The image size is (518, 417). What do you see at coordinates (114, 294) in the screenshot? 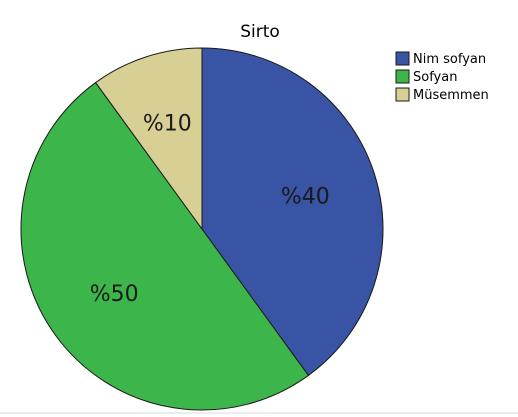
I see `slice-label-1: %50` at bounding box center [114, 294].